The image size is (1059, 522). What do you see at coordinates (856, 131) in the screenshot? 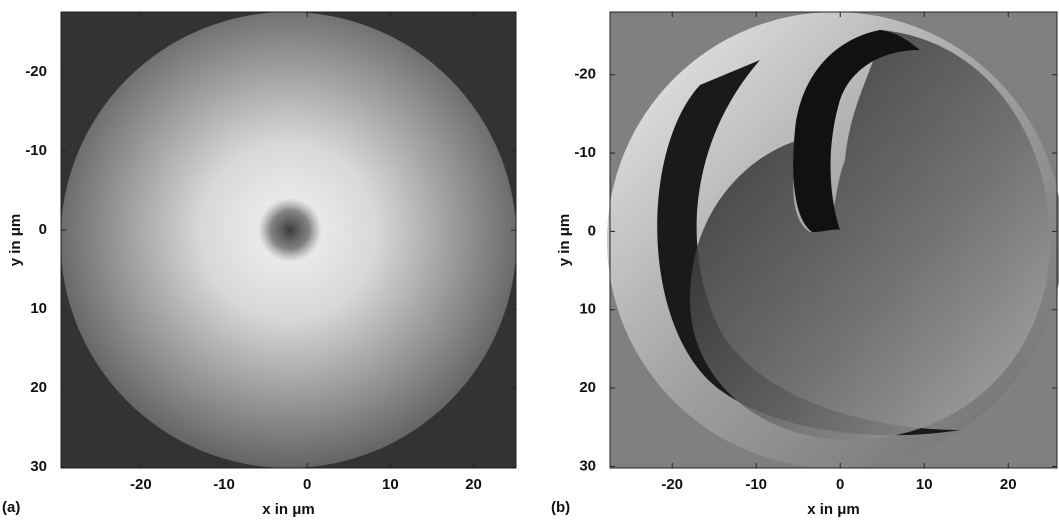
I see `phase-wrap` at bounding box center [856, 131].